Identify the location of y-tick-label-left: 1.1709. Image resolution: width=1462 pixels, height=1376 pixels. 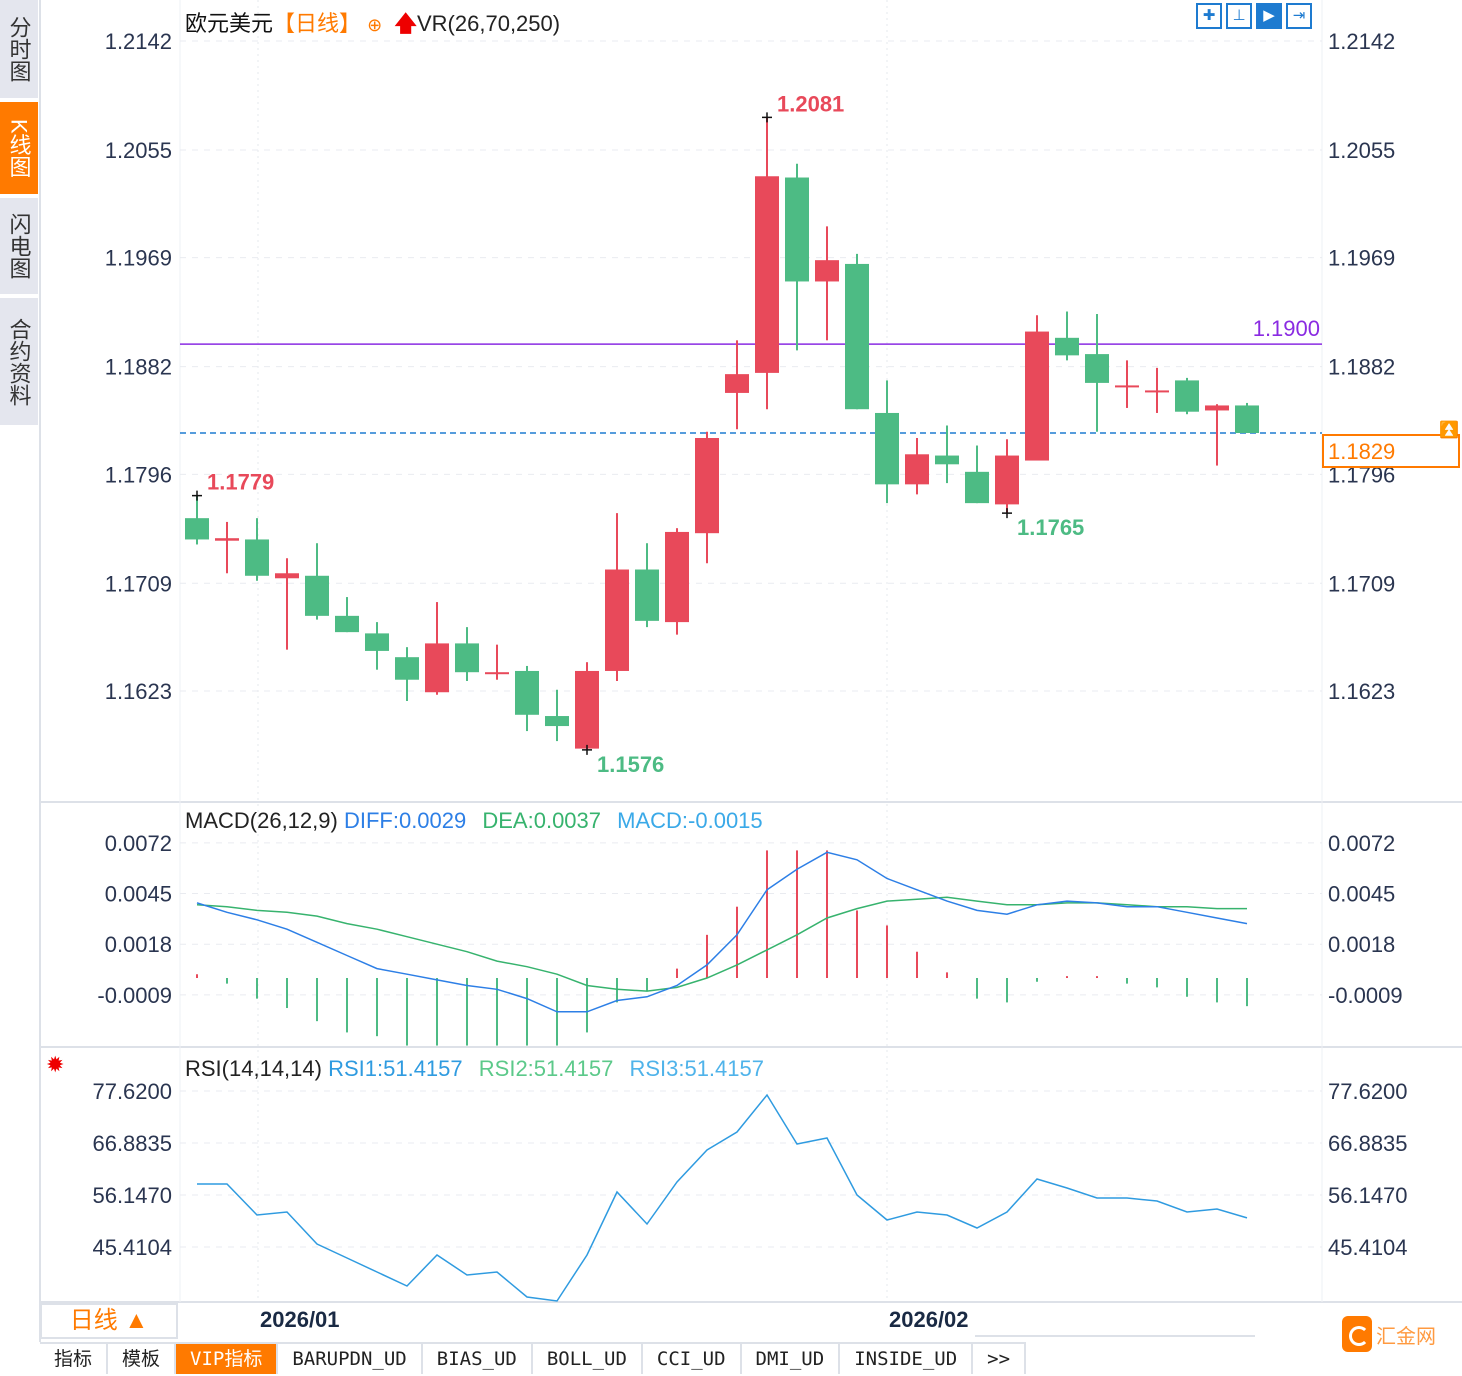
(138, 583).